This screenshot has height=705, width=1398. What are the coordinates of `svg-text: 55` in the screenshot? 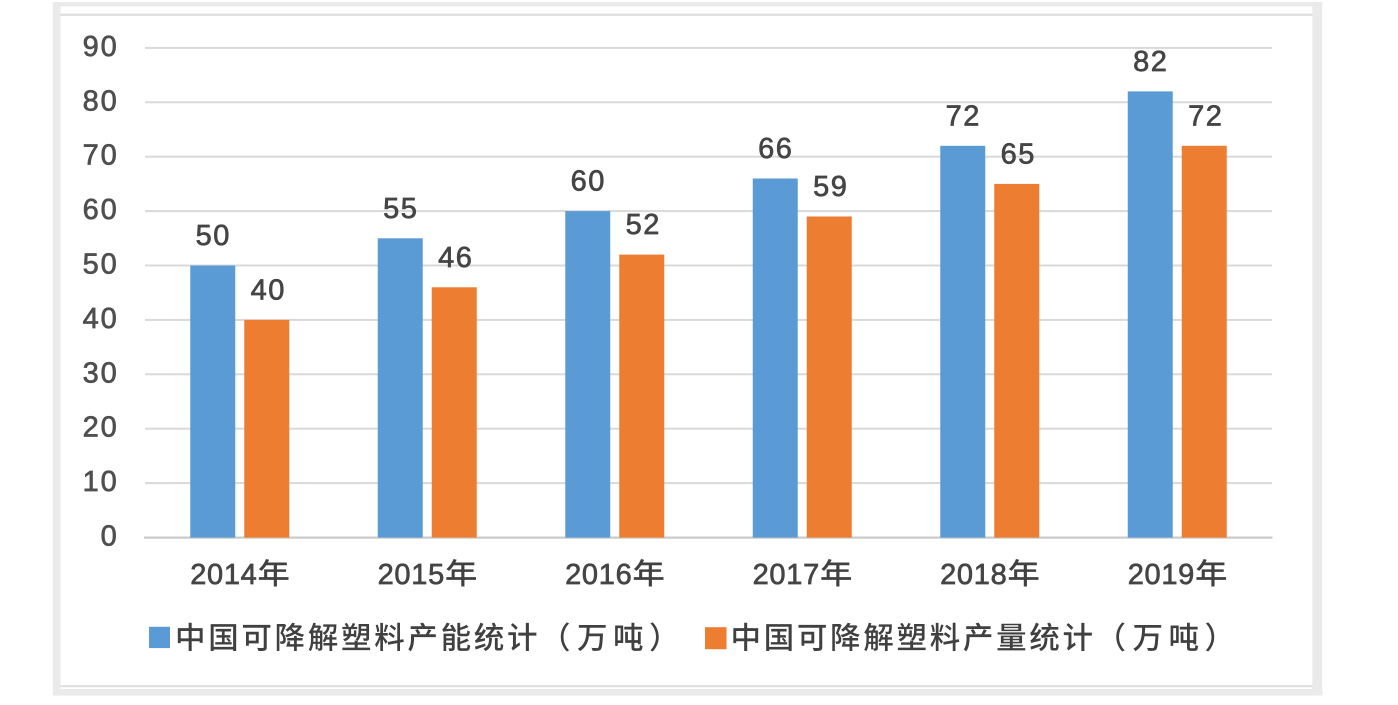 It's located at (400, 209).